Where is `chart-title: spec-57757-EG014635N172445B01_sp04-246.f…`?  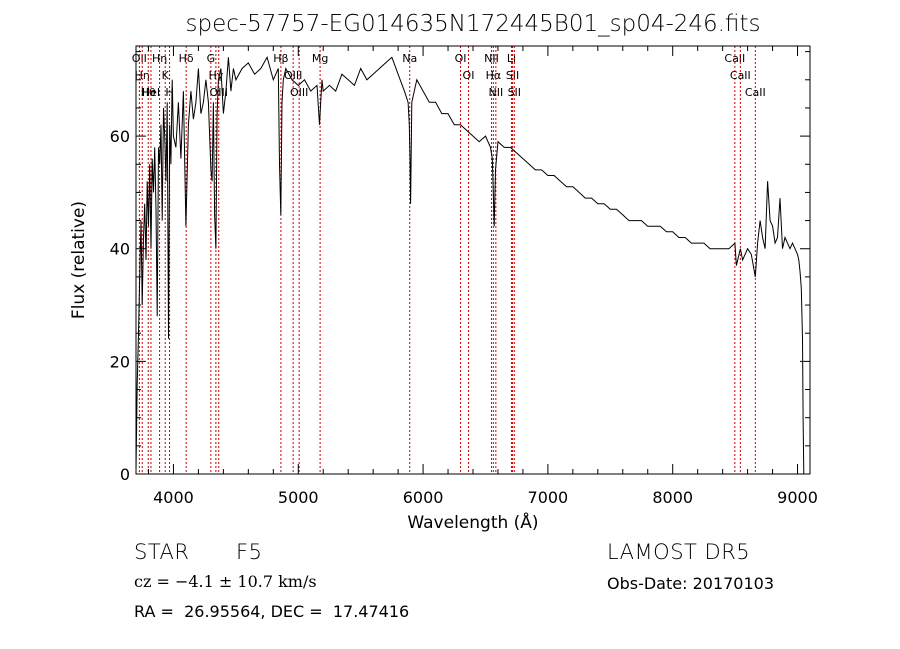 chart-title: spec-57757-EG014635N172445B01_sp04-246.f… is located at coordinates (473, 24).